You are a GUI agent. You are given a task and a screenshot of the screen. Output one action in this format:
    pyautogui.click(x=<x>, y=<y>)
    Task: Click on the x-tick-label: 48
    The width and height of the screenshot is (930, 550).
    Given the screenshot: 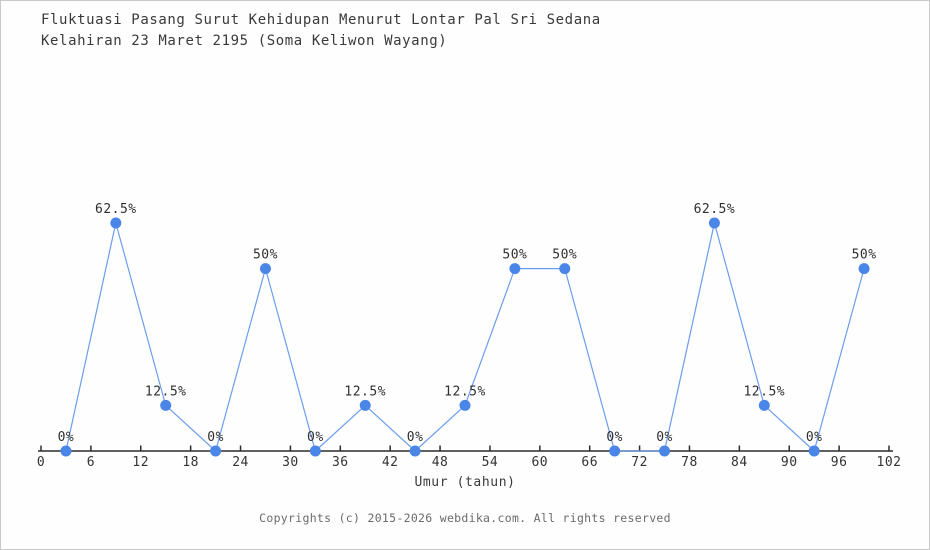 What is the action you would take?
    pyautogui.click(x=440, y=462)
    